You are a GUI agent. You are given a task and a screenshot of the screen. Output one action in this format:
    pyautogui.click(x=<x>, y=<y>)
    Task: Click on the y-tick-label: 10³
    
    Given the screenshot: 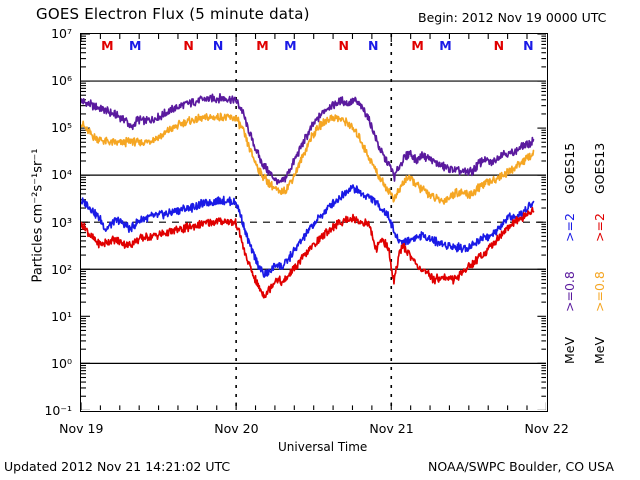 What is the action you would take?
    pyautogui.click(x=61, y=222)
    